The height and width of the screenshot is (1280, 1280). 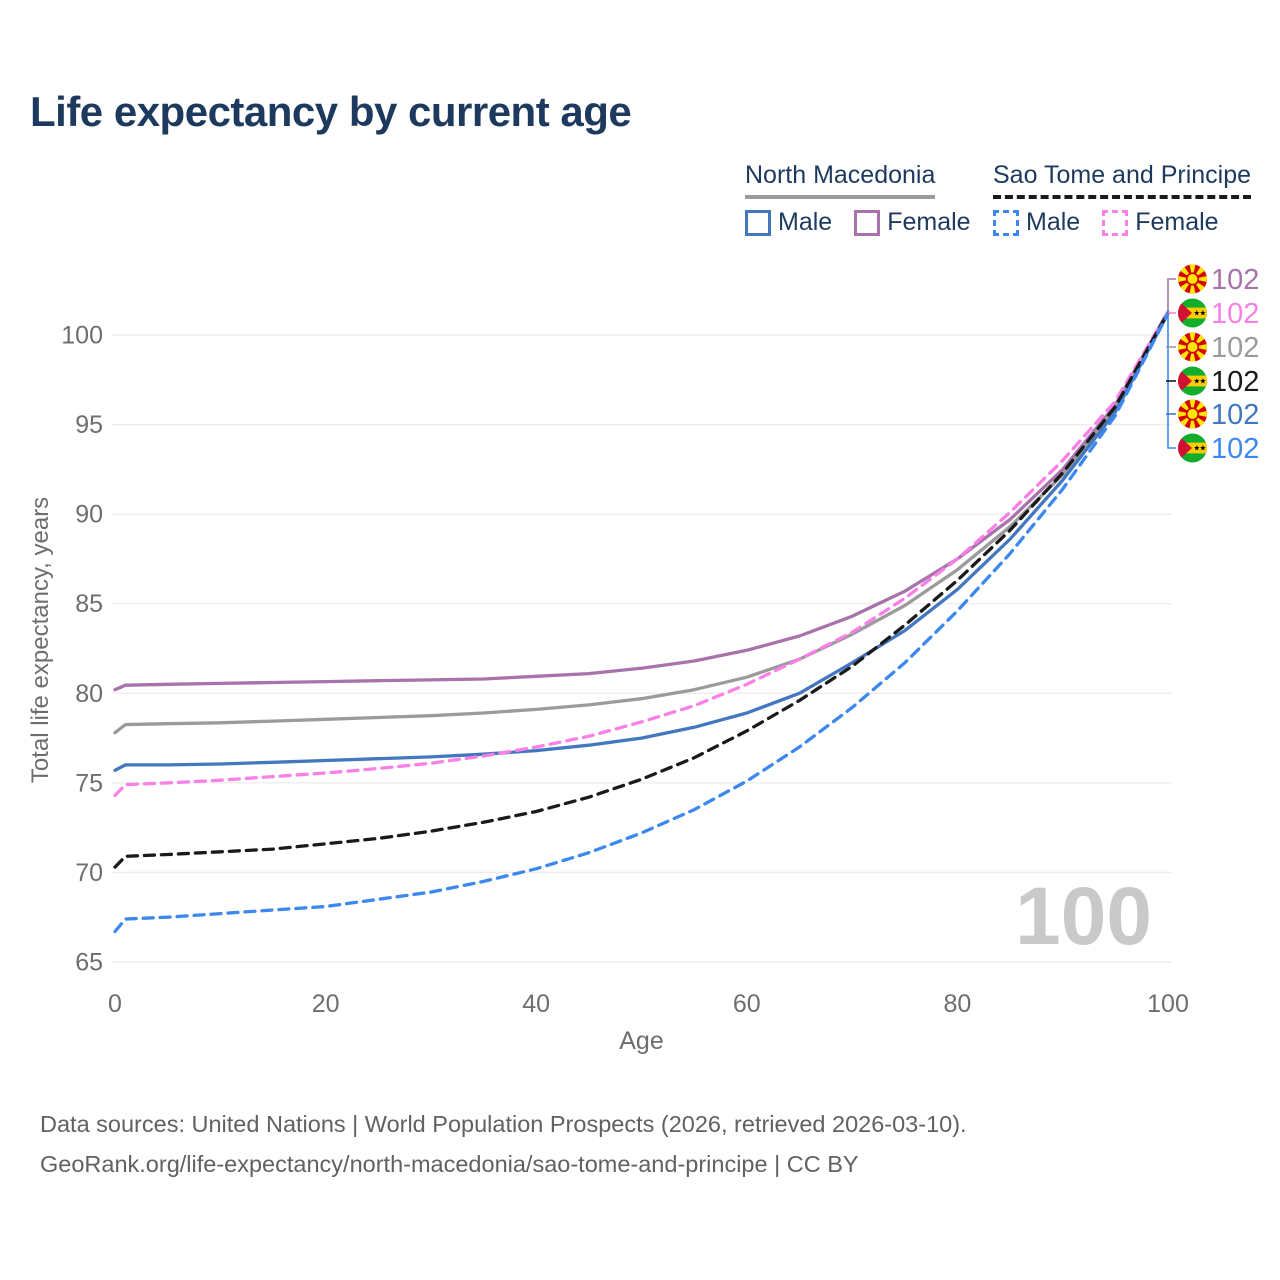 I want to click on y-tick-label: 95, so click(x=89, y=425).